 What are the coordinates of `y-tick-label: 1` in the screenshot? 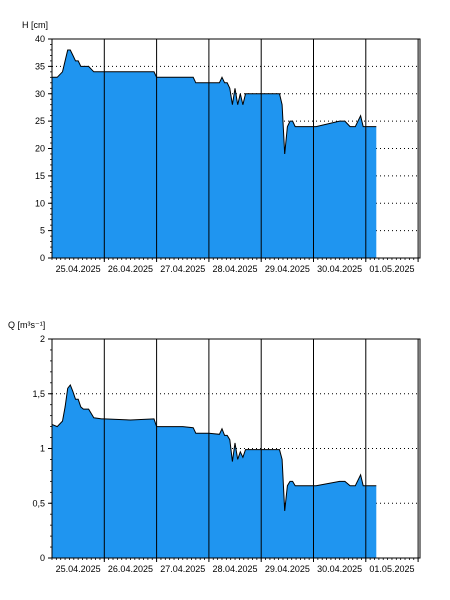 It's located at (42, 449).